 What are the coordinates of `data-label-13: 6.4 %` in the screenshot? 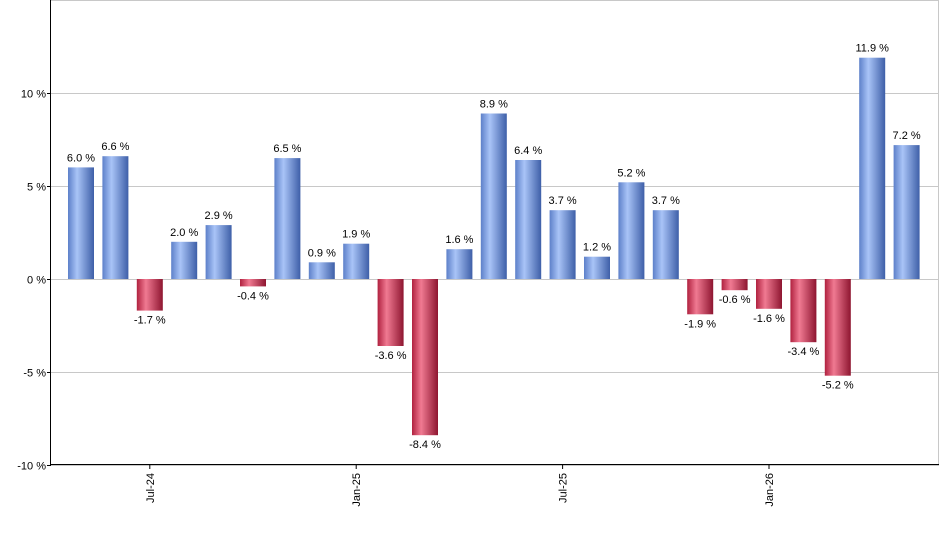 It's located at (528, 151).